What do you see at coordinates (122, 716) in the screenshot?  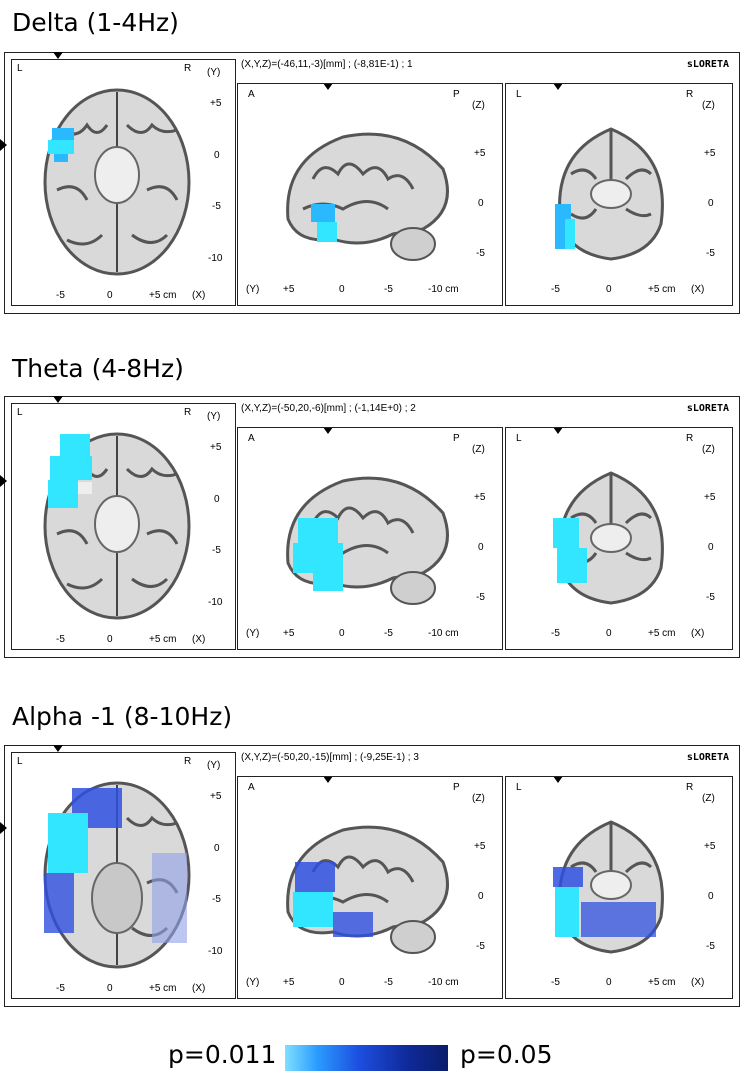 I see `band-title-alpha1: Alpha -1 (8-10Hz)` at bounding box center [122, 716].